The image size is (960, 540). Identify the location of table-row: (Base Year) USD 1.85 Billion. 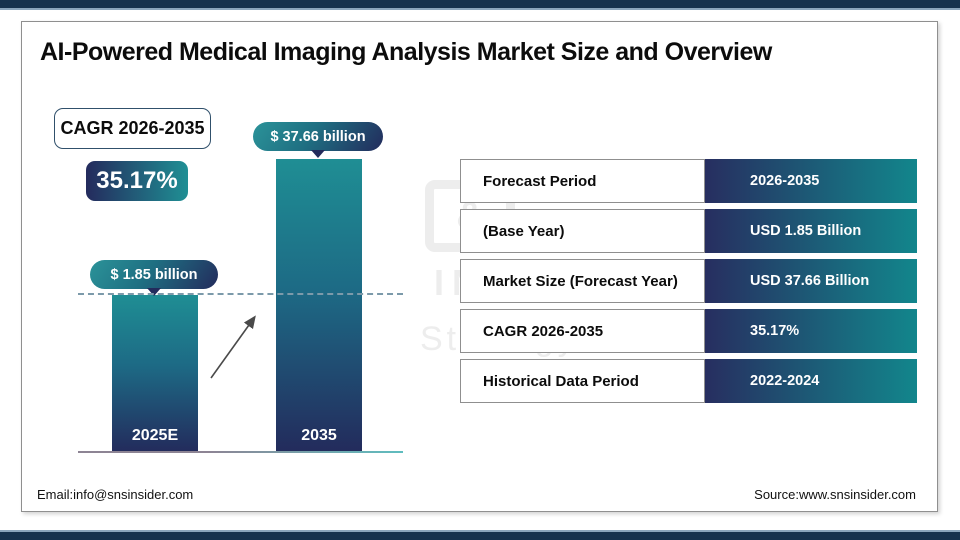
(688, 231).